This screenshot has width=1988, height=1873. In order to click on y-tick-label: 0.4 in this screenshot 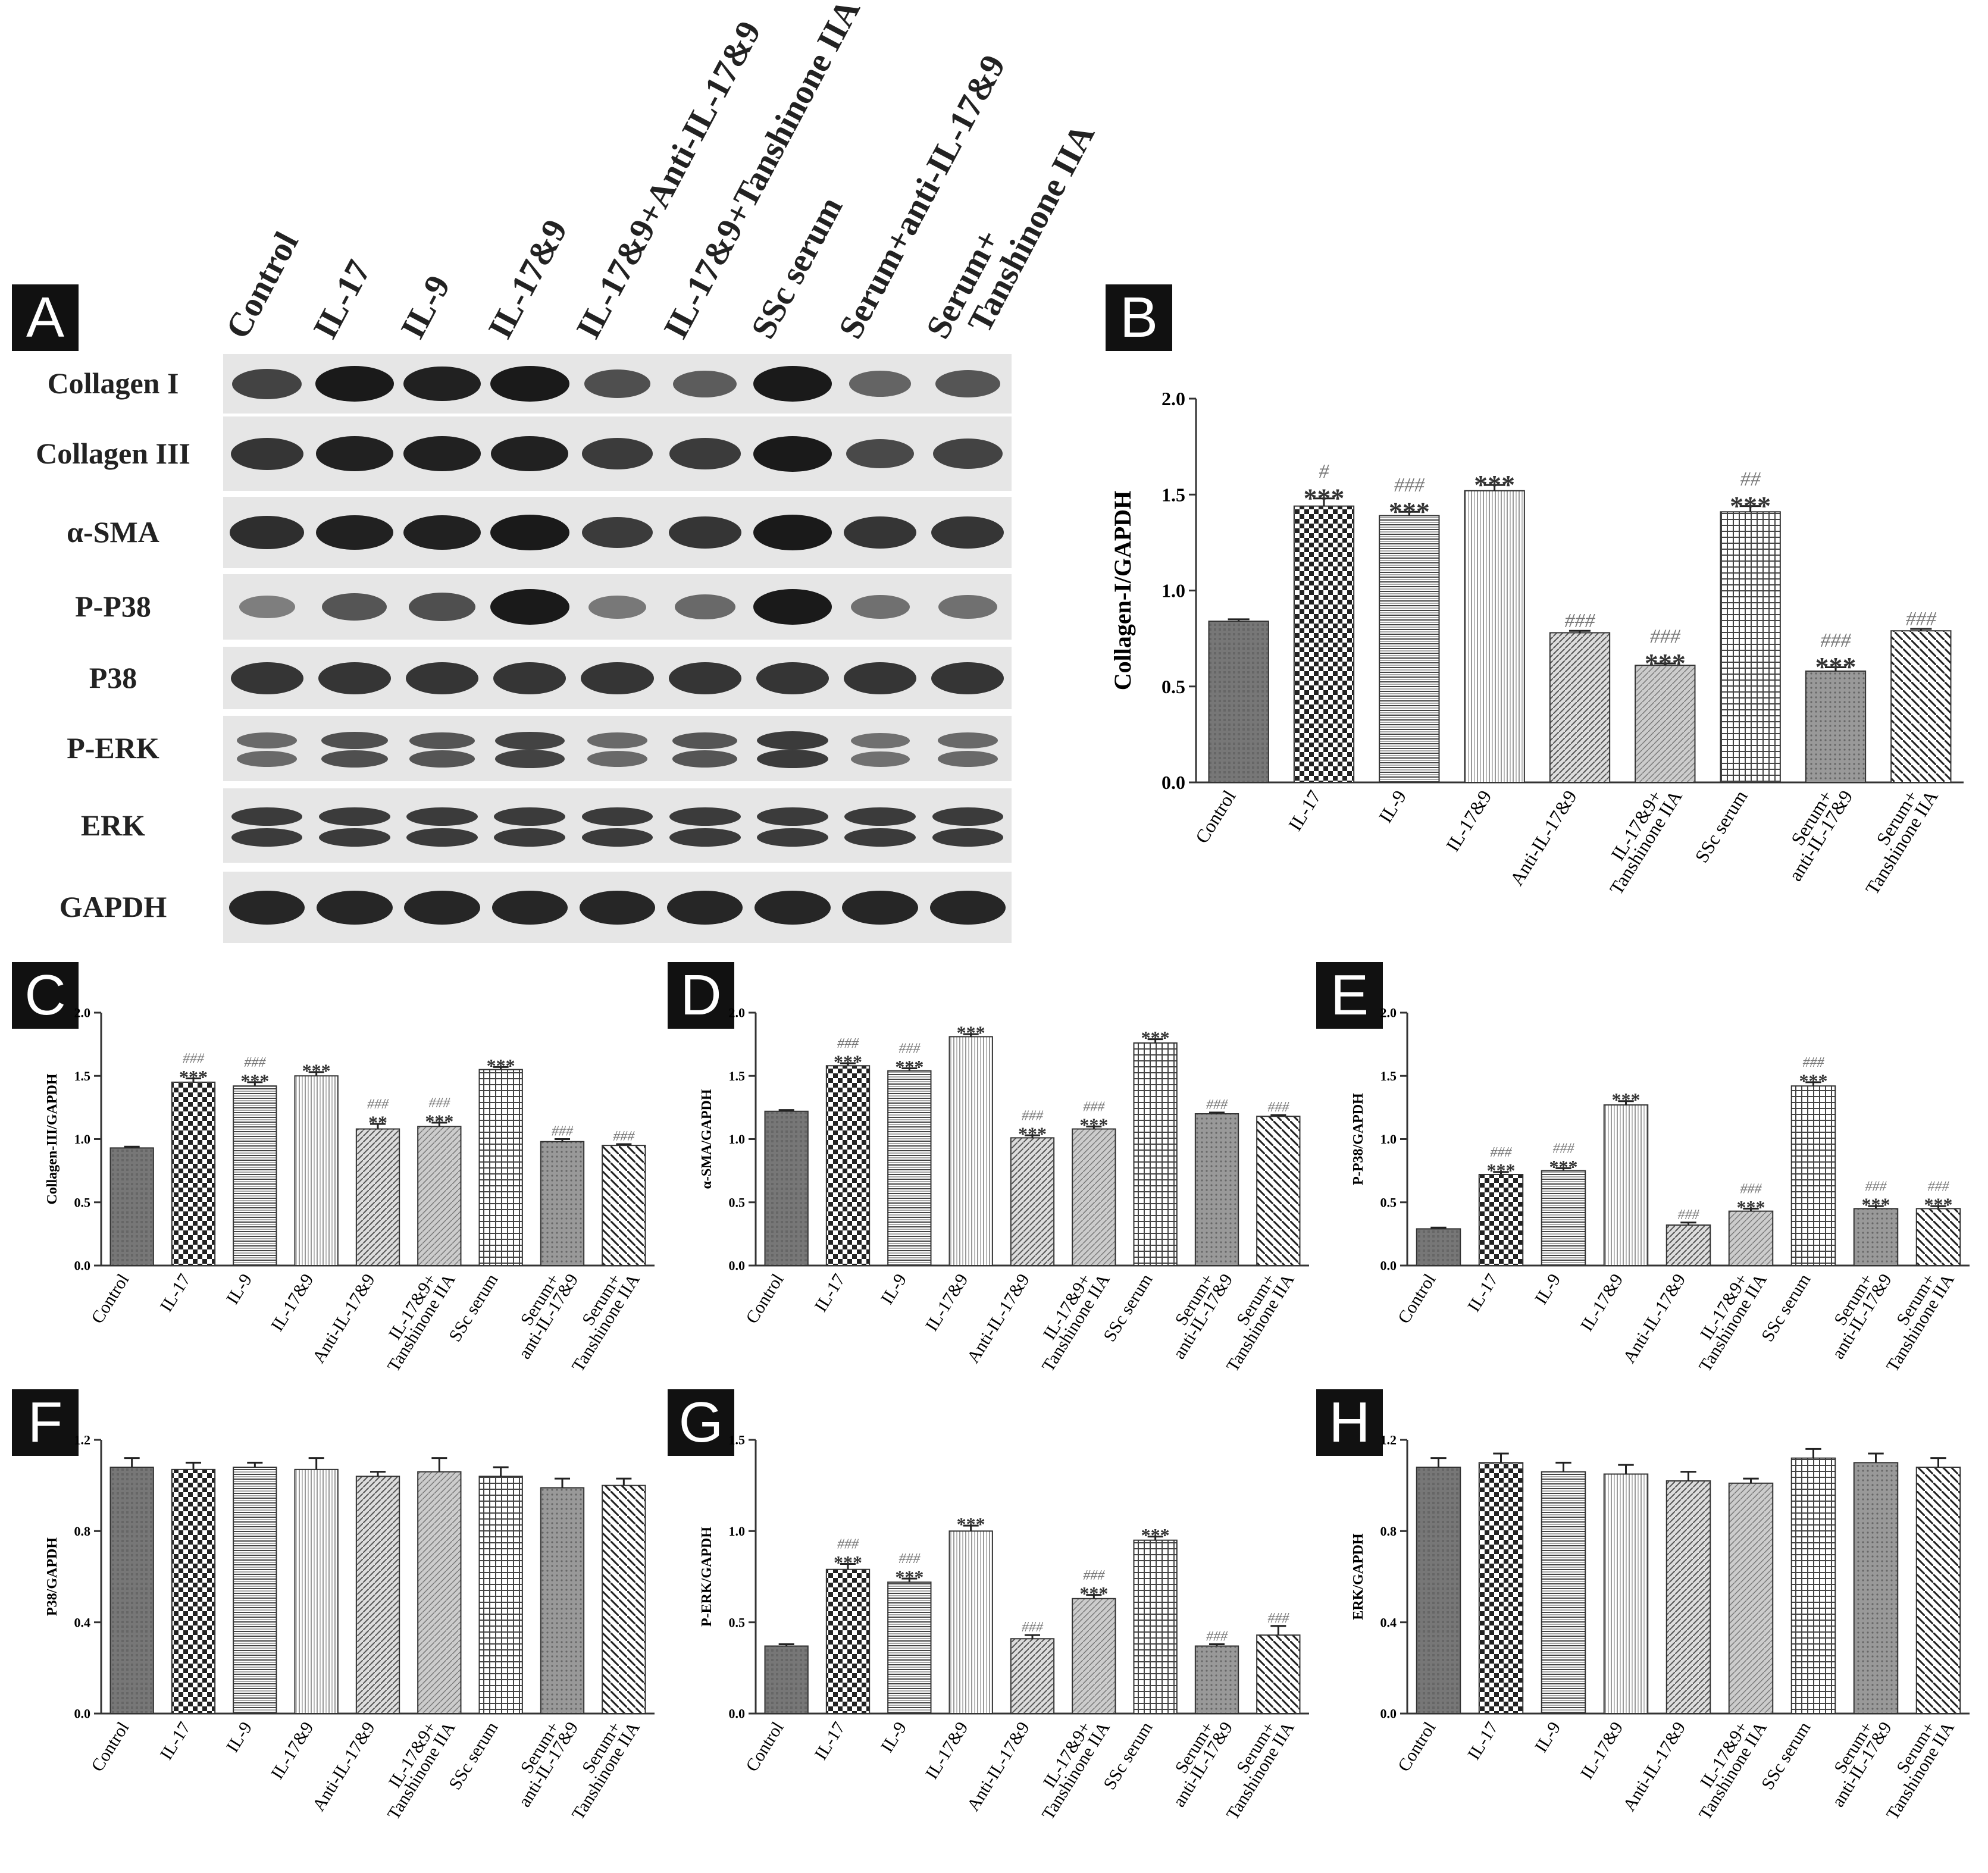, I will do `click(1388, 1622)`.